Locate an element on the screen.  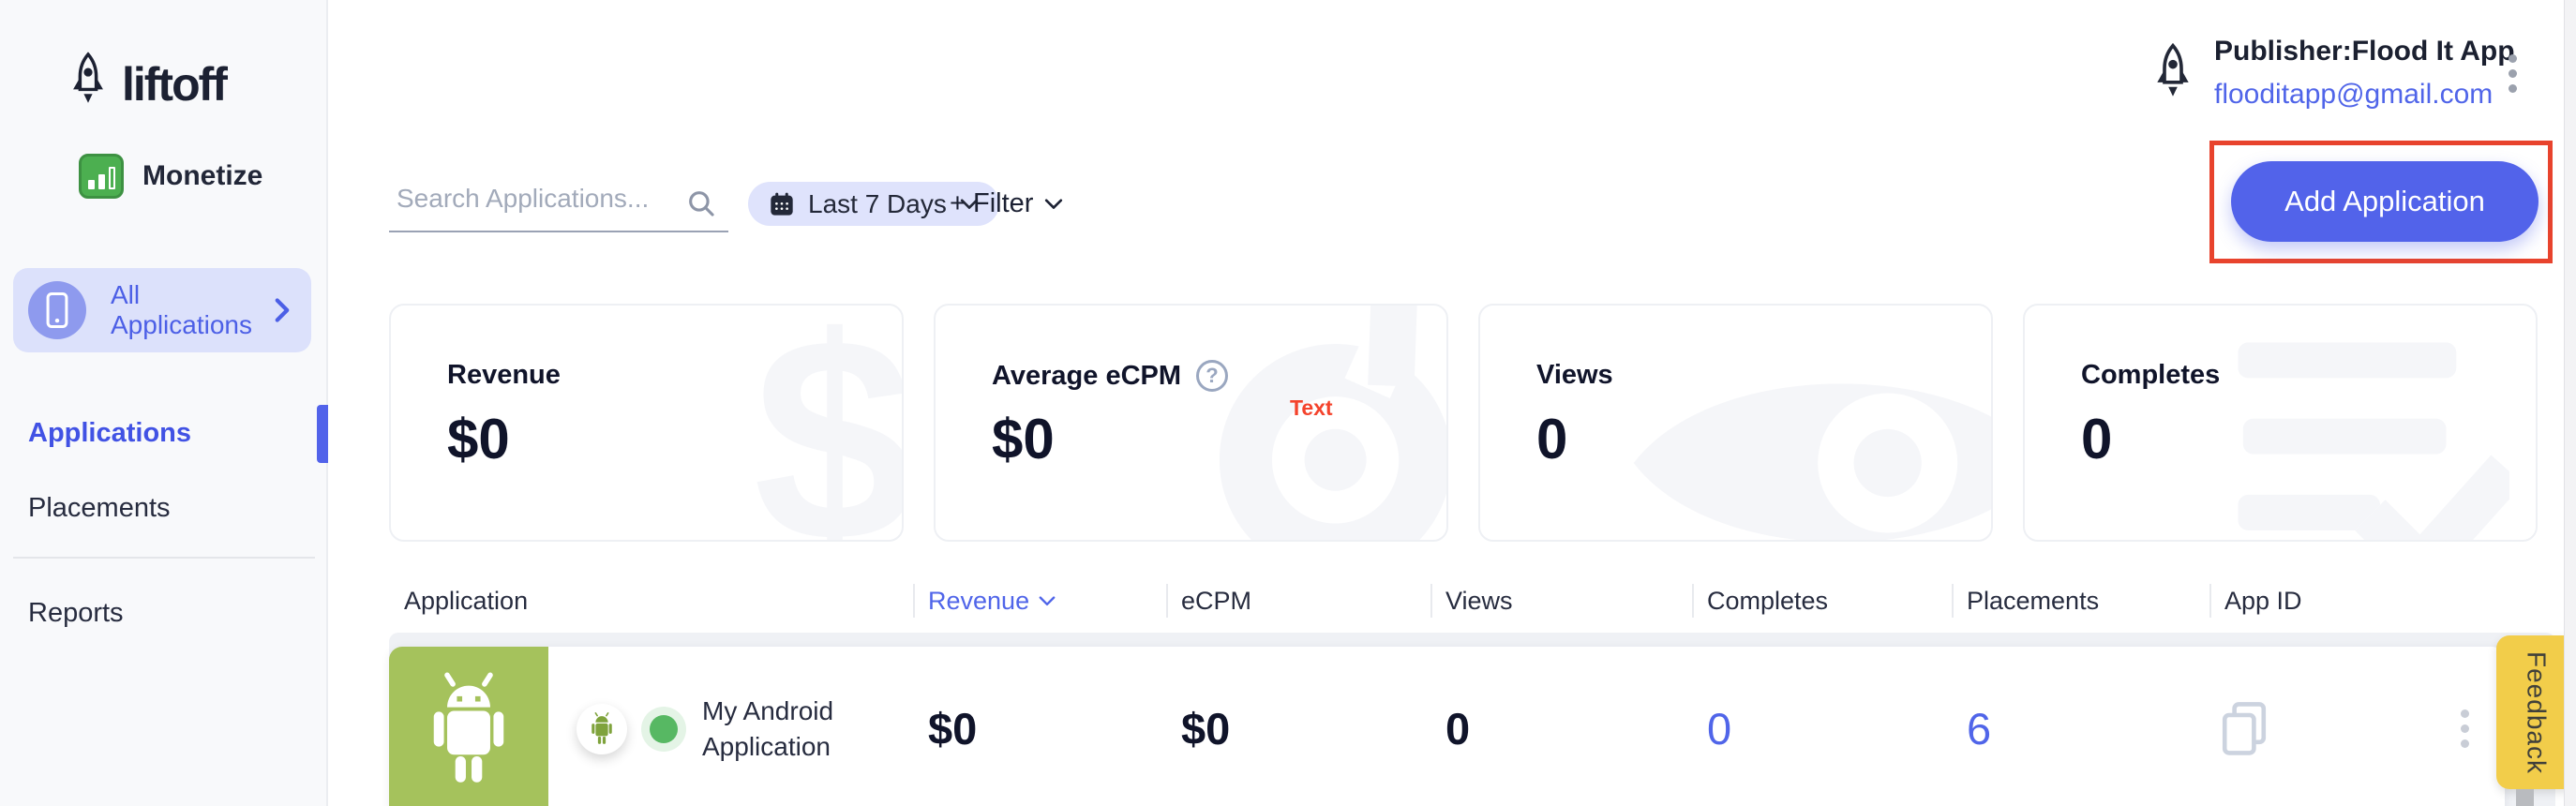
search-icon is located at coordinates (701, 206).